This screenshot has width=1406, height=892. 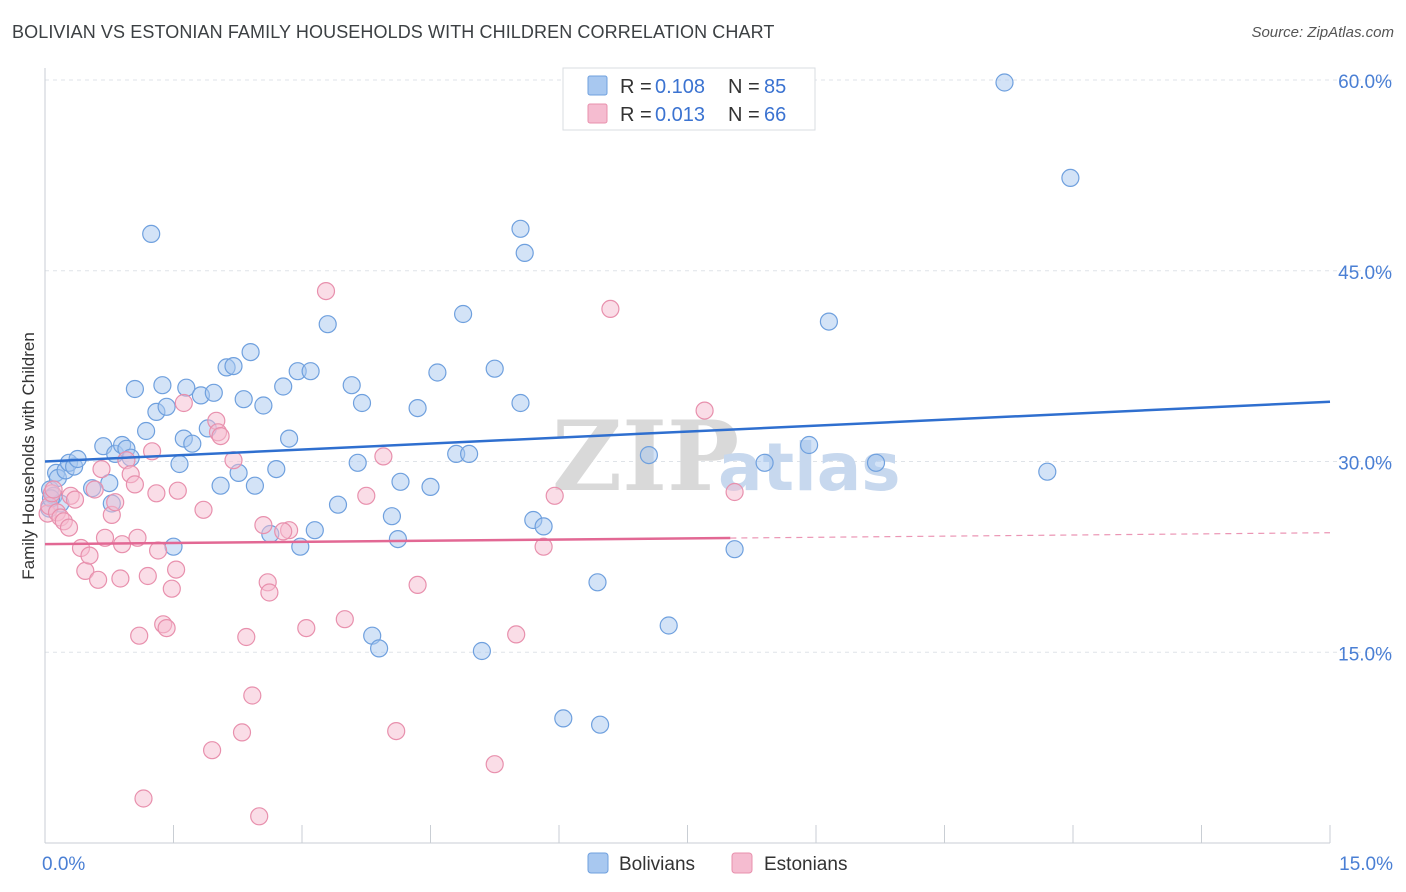 I want to click on correlation-legend: R = 0.108 N = 85 R = 0.013 N = 66, so click(x=689, y=99).